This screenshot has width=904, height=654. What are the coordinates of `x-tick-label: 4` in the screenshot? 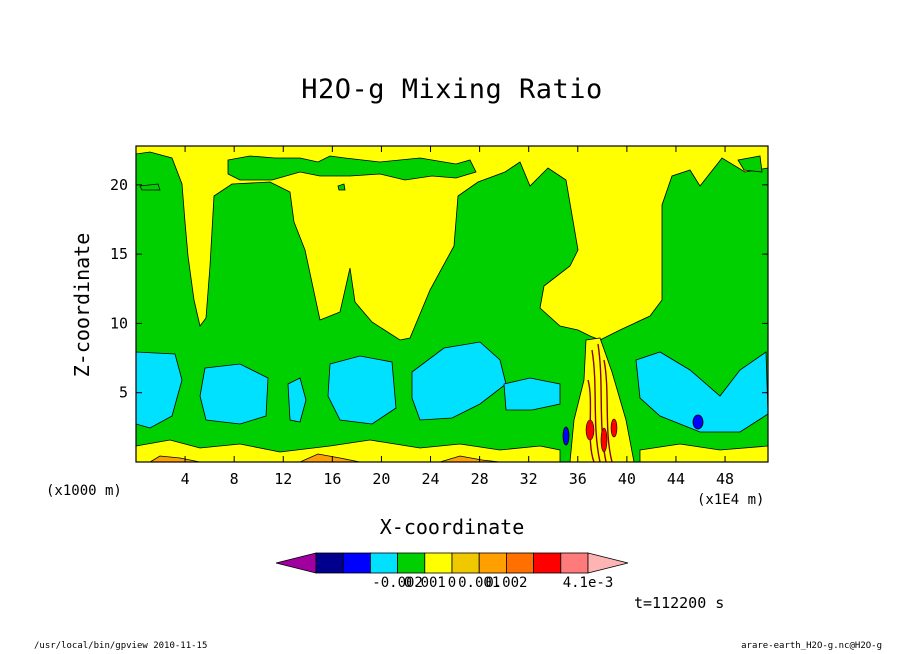 It's located at (185, 479).